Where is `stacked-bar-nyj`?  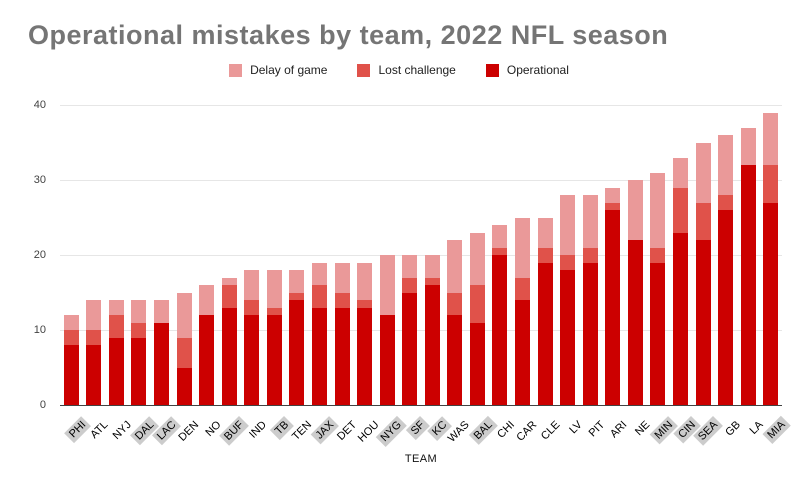 stacked-bar-nyj is located at coordinates (116, 352).